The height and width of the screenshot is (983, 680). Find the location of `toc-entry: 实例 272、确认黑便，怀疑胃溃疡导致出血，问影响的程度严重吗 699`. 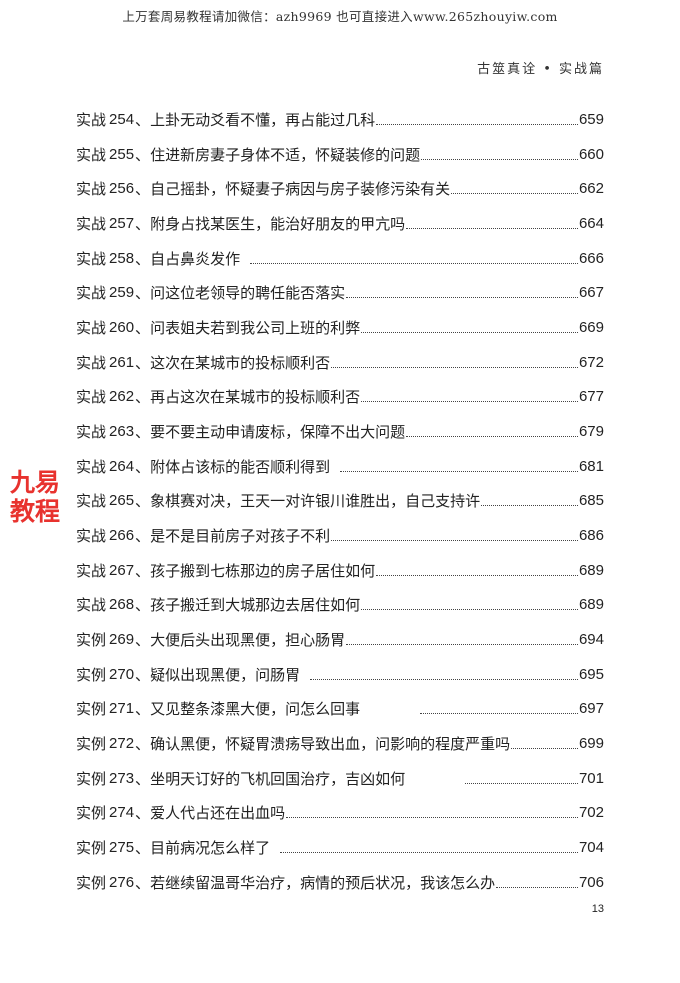

toc-entry: 实例 272、确认黑便，怀疑胃溃疡导致出血，问影响的程度严重吗 699 is located at coordinates (340, 743).